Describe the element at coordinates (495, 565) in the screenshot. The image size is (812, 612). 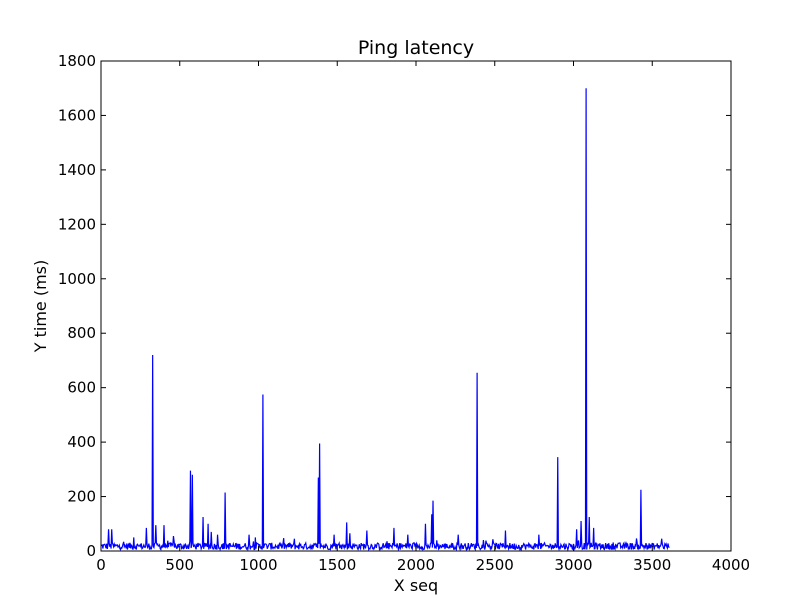
I see `x-tick-label: 2500` at that location.